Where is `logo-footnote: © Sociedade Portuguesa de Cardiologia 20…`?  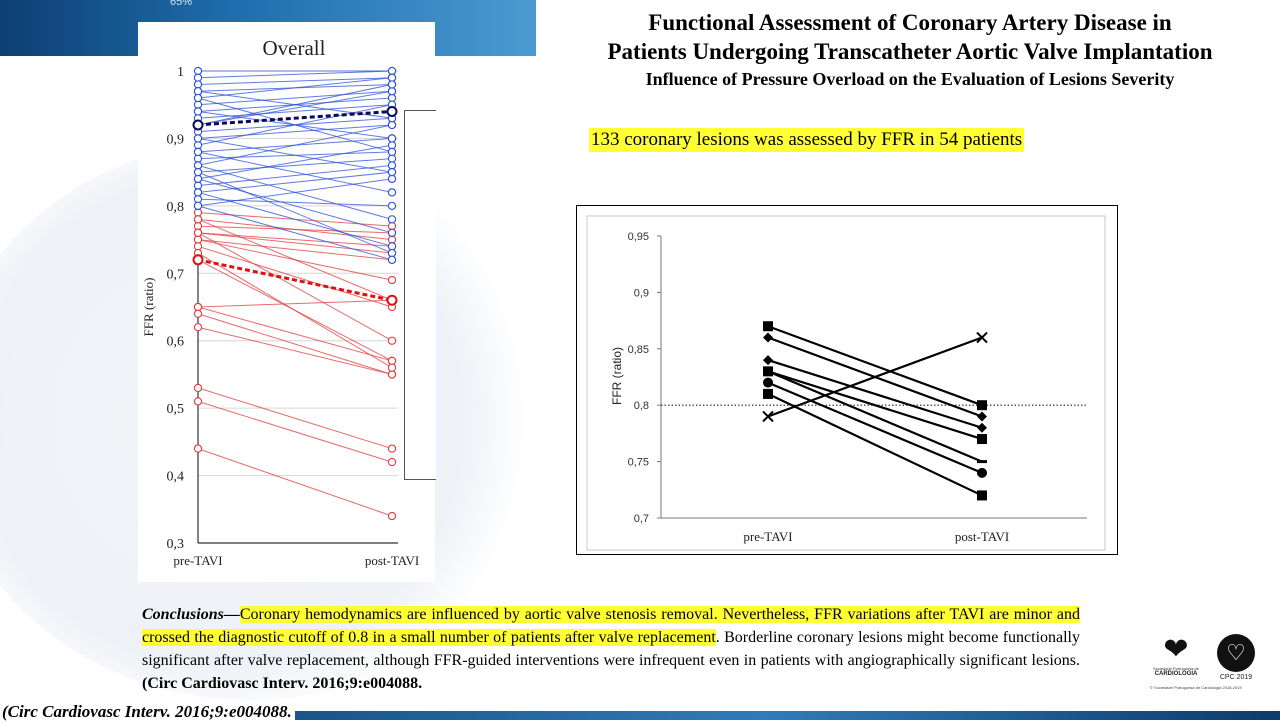
logo-footnote: © Sociedade Portuguesa de Cardiologia 20… is located at coordinates (1196, 687).